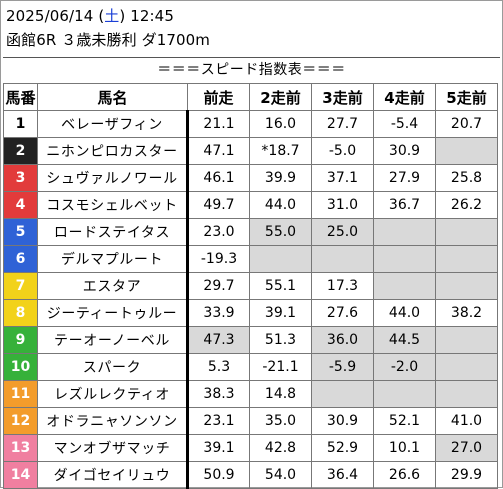  Describe the element at coordinates (218, 313) in the screenshot. I see `speed-value: 33.9` at that location.